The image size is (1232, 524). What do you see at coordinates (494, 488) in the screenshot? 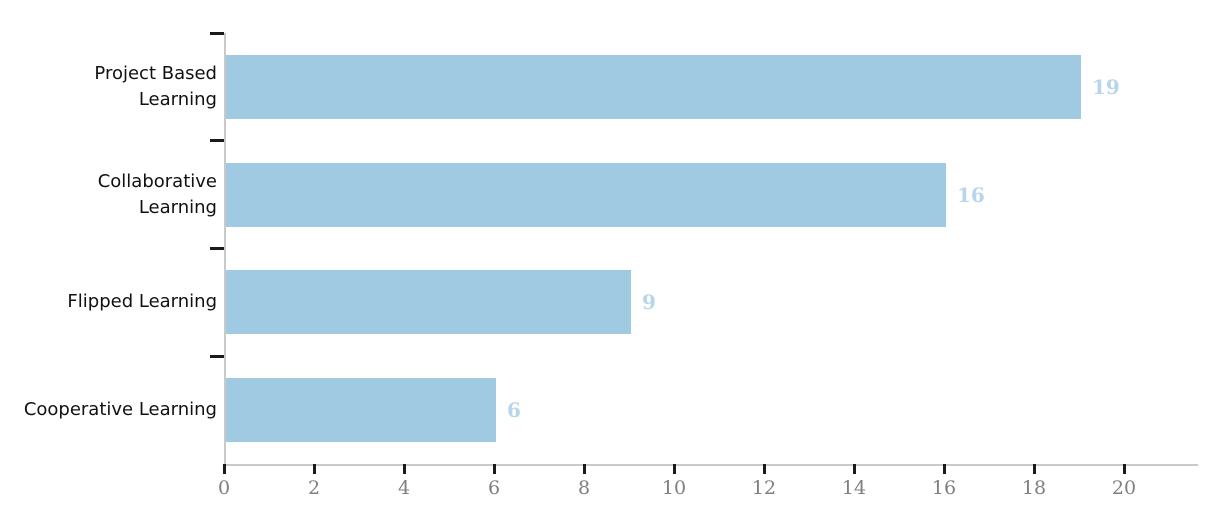
I see `x-tick-label: 6` at bounding box center [494, 488].